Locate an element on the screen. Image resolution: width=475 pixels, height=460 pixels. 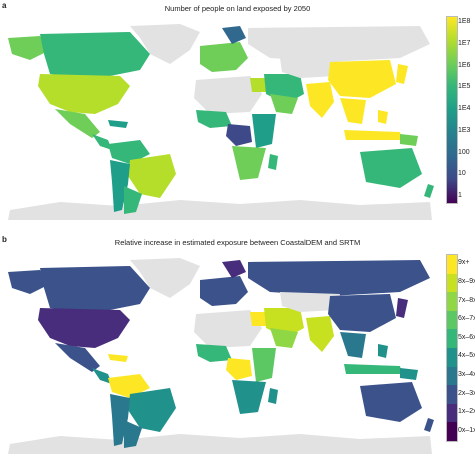
panel-b-legend-tick: 1x–2x is located at coordinates (466, 412).